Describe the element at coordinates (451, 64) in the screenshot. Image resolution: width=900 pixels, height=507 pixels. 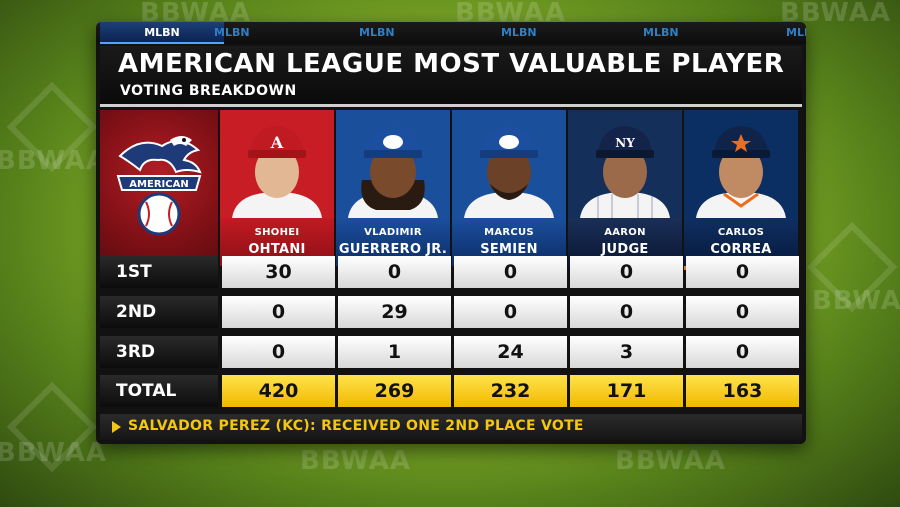
I see `page-title: AMERICAN LEAGUE MOST VALUABLE PLAYER` at that location.